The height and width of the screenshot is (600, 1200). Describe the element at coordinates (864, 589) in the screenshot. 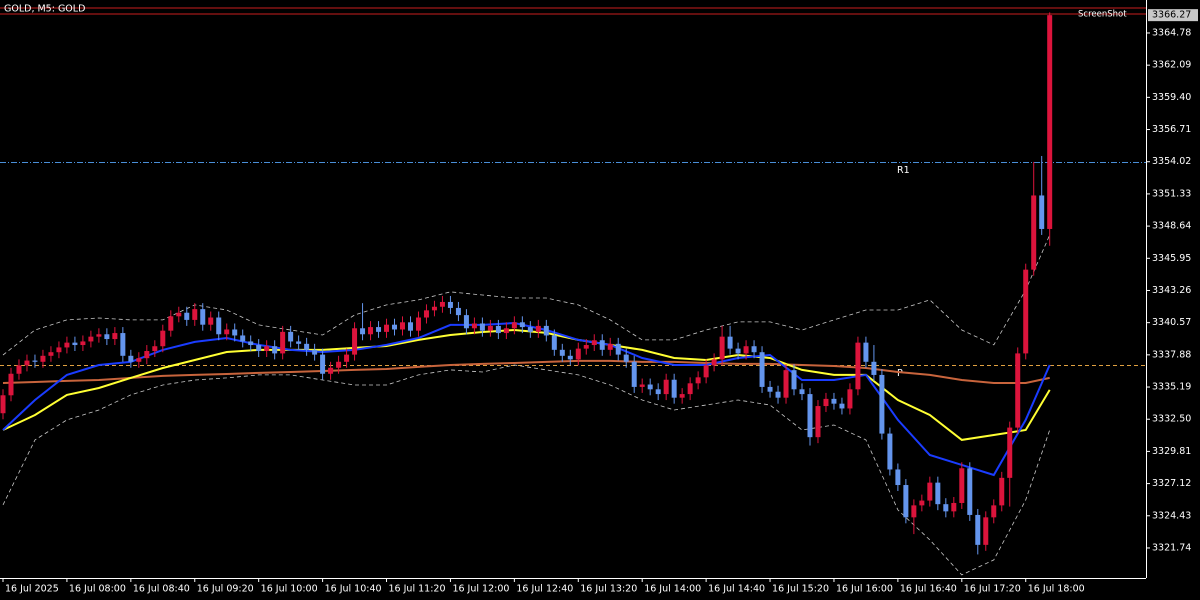

I see `x-tick-label: 16 Jul 16:00` at that location.